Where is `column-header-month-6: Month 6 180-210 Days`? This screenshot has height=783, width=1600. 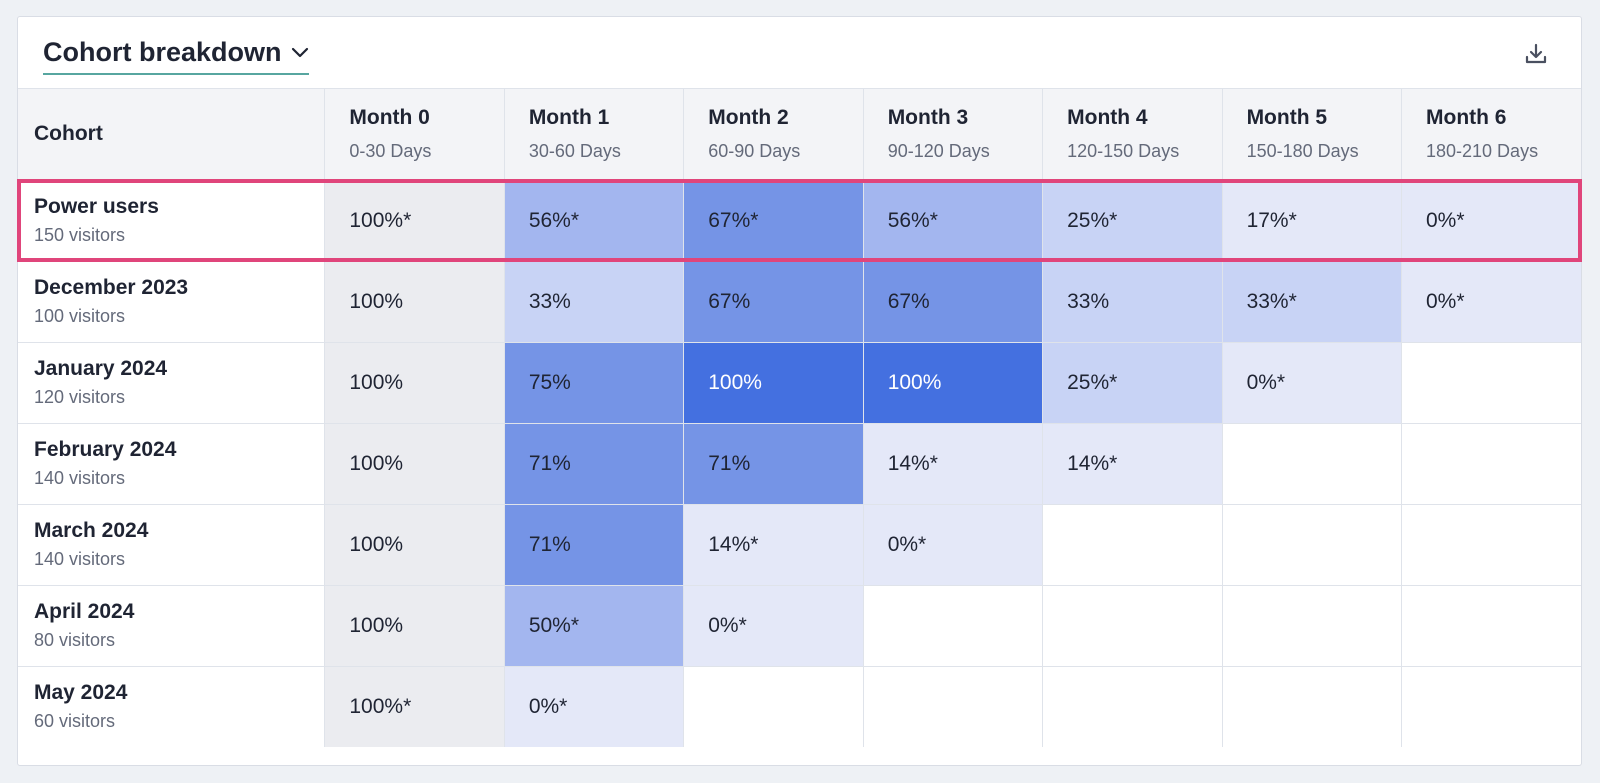
column-header-month-6: Month 6 180-210 Days is located at coordinates (1491, 135).